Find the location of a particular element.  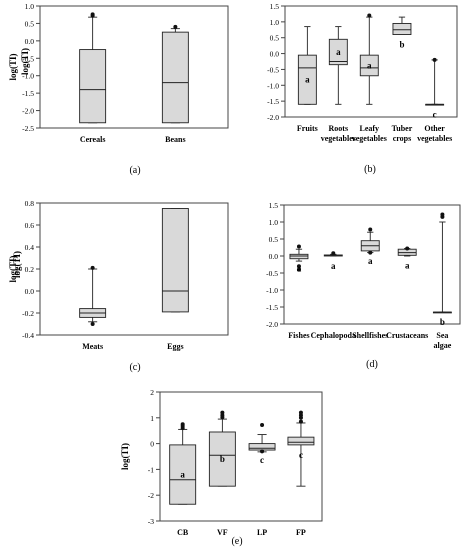

x-category-label-line: algae is located at coordinates (443, 345).